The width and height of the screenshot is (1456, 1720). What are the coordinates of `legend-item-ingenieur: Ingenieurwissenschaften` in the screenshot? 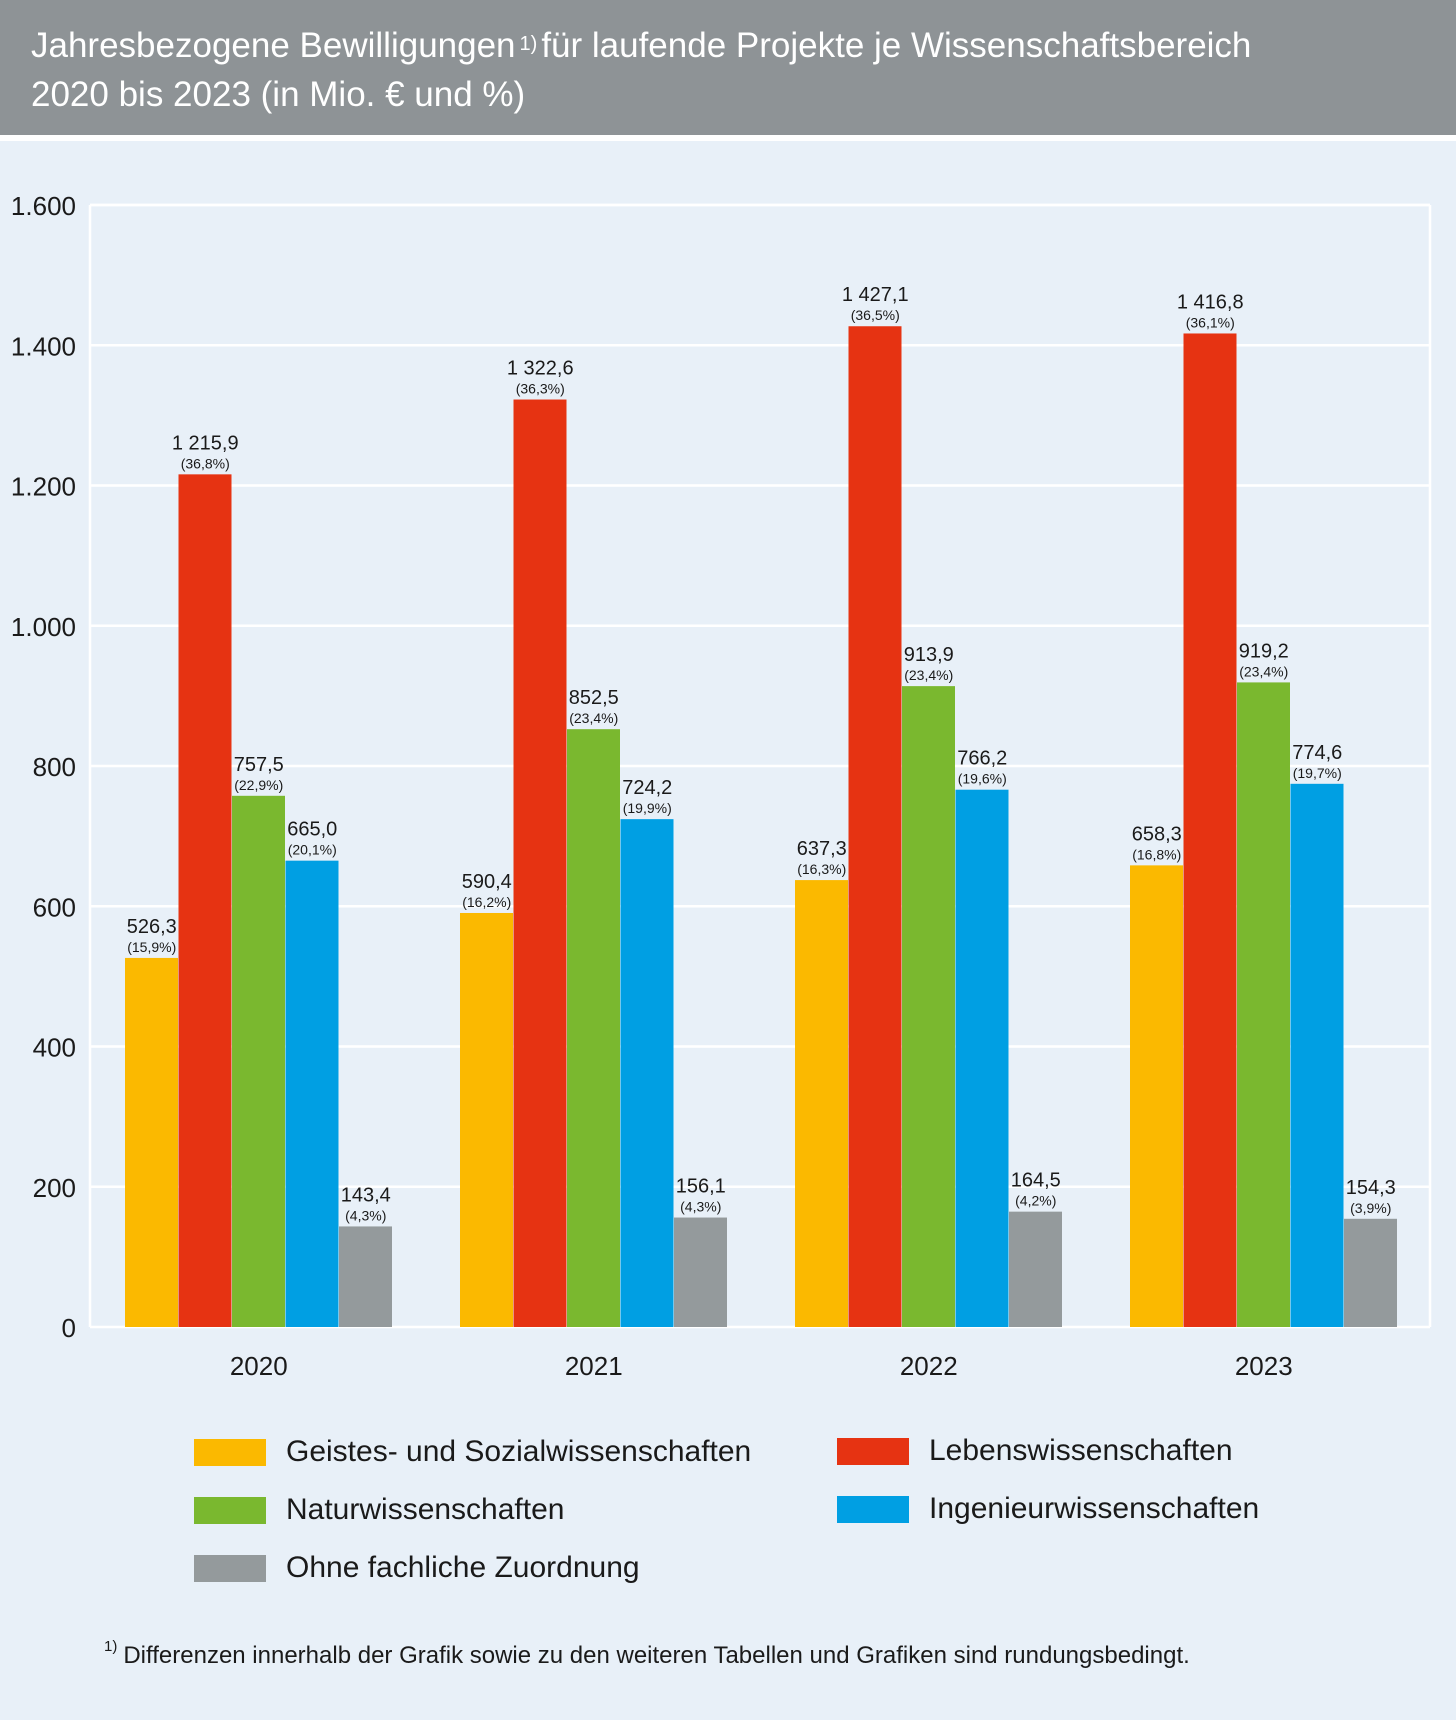 It's located at (1048, 1508).